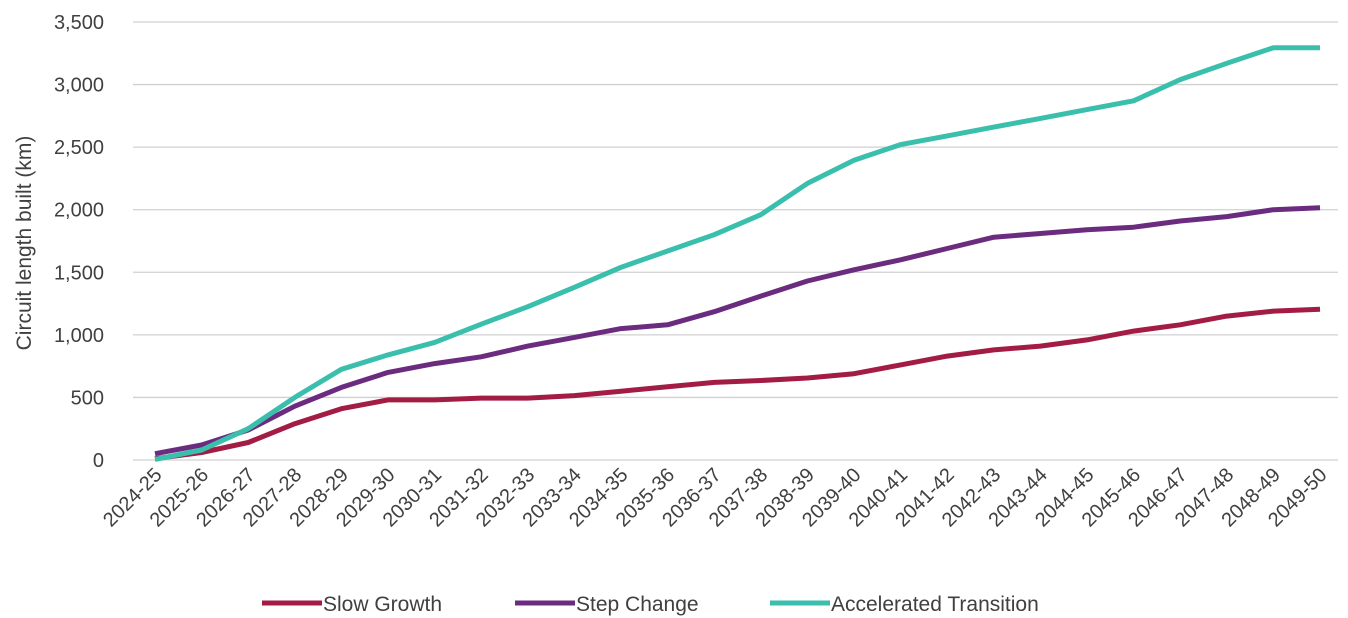 The image size is (1348, 618). Describe the element at coordinates (382, 604) in the screenshot. I see `legend-label: Slow Growth` at that location.